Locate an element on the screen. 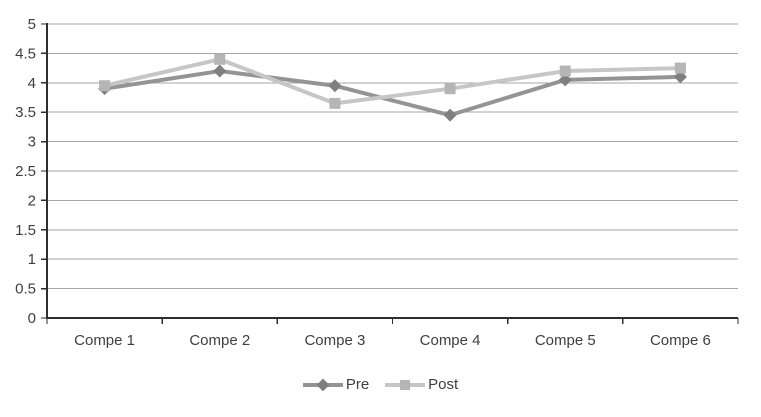  legend-item-post: Post is located at coordinates (421, 384).